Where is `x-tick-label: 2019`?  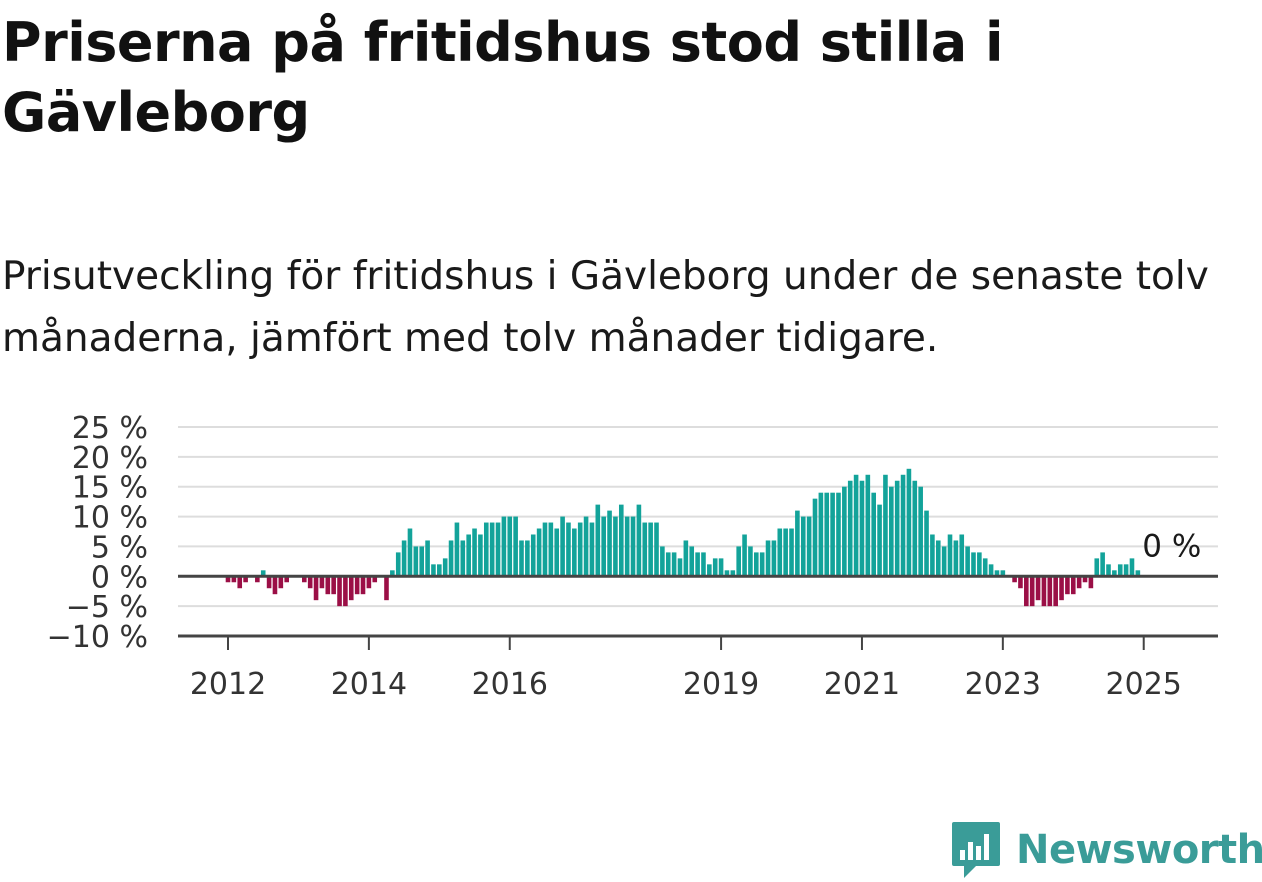
x-tick-label: 2019 is located at coordinates (721, 684).